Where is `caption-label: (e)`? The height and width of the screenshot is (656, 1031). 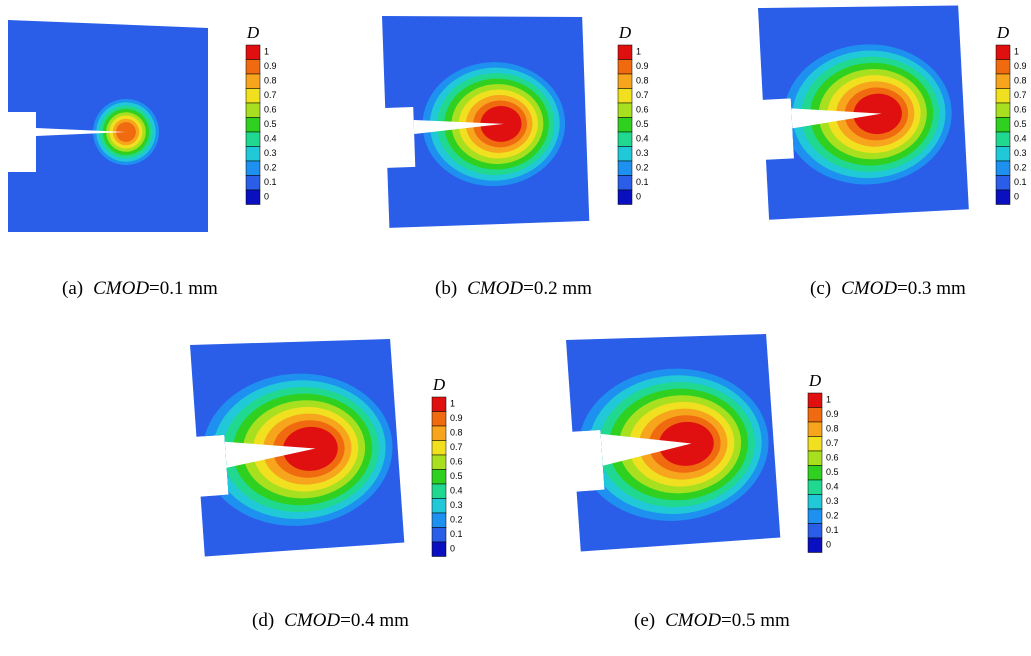 caption-label: (e) is located at coordinates (644, 620).